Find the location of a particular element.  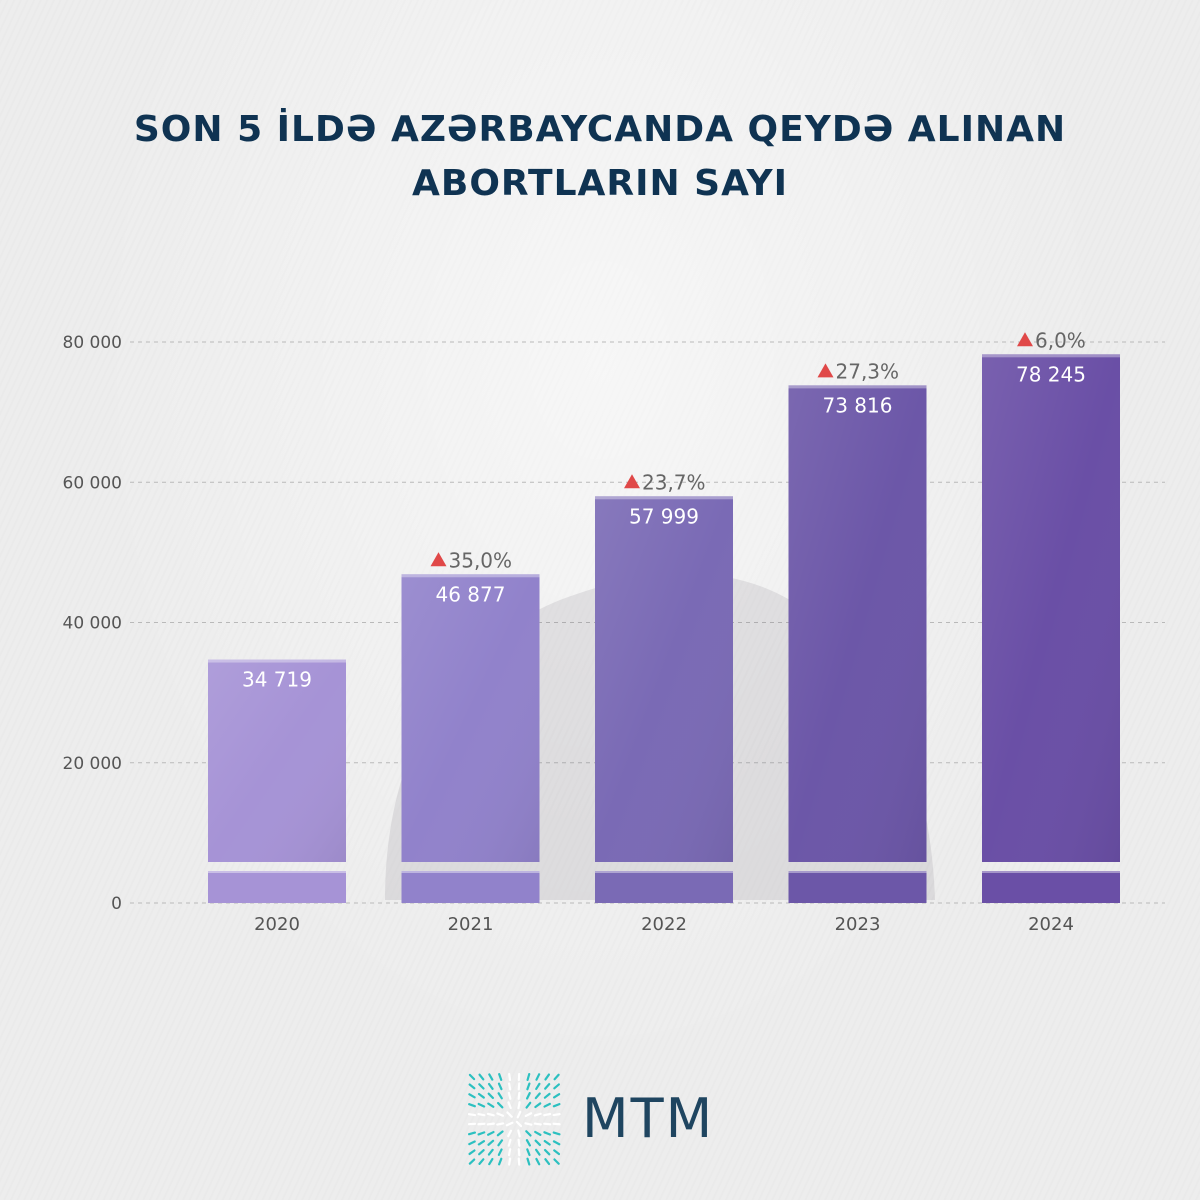

mtm-logo: MTM is located at coordinates (602, 1123).